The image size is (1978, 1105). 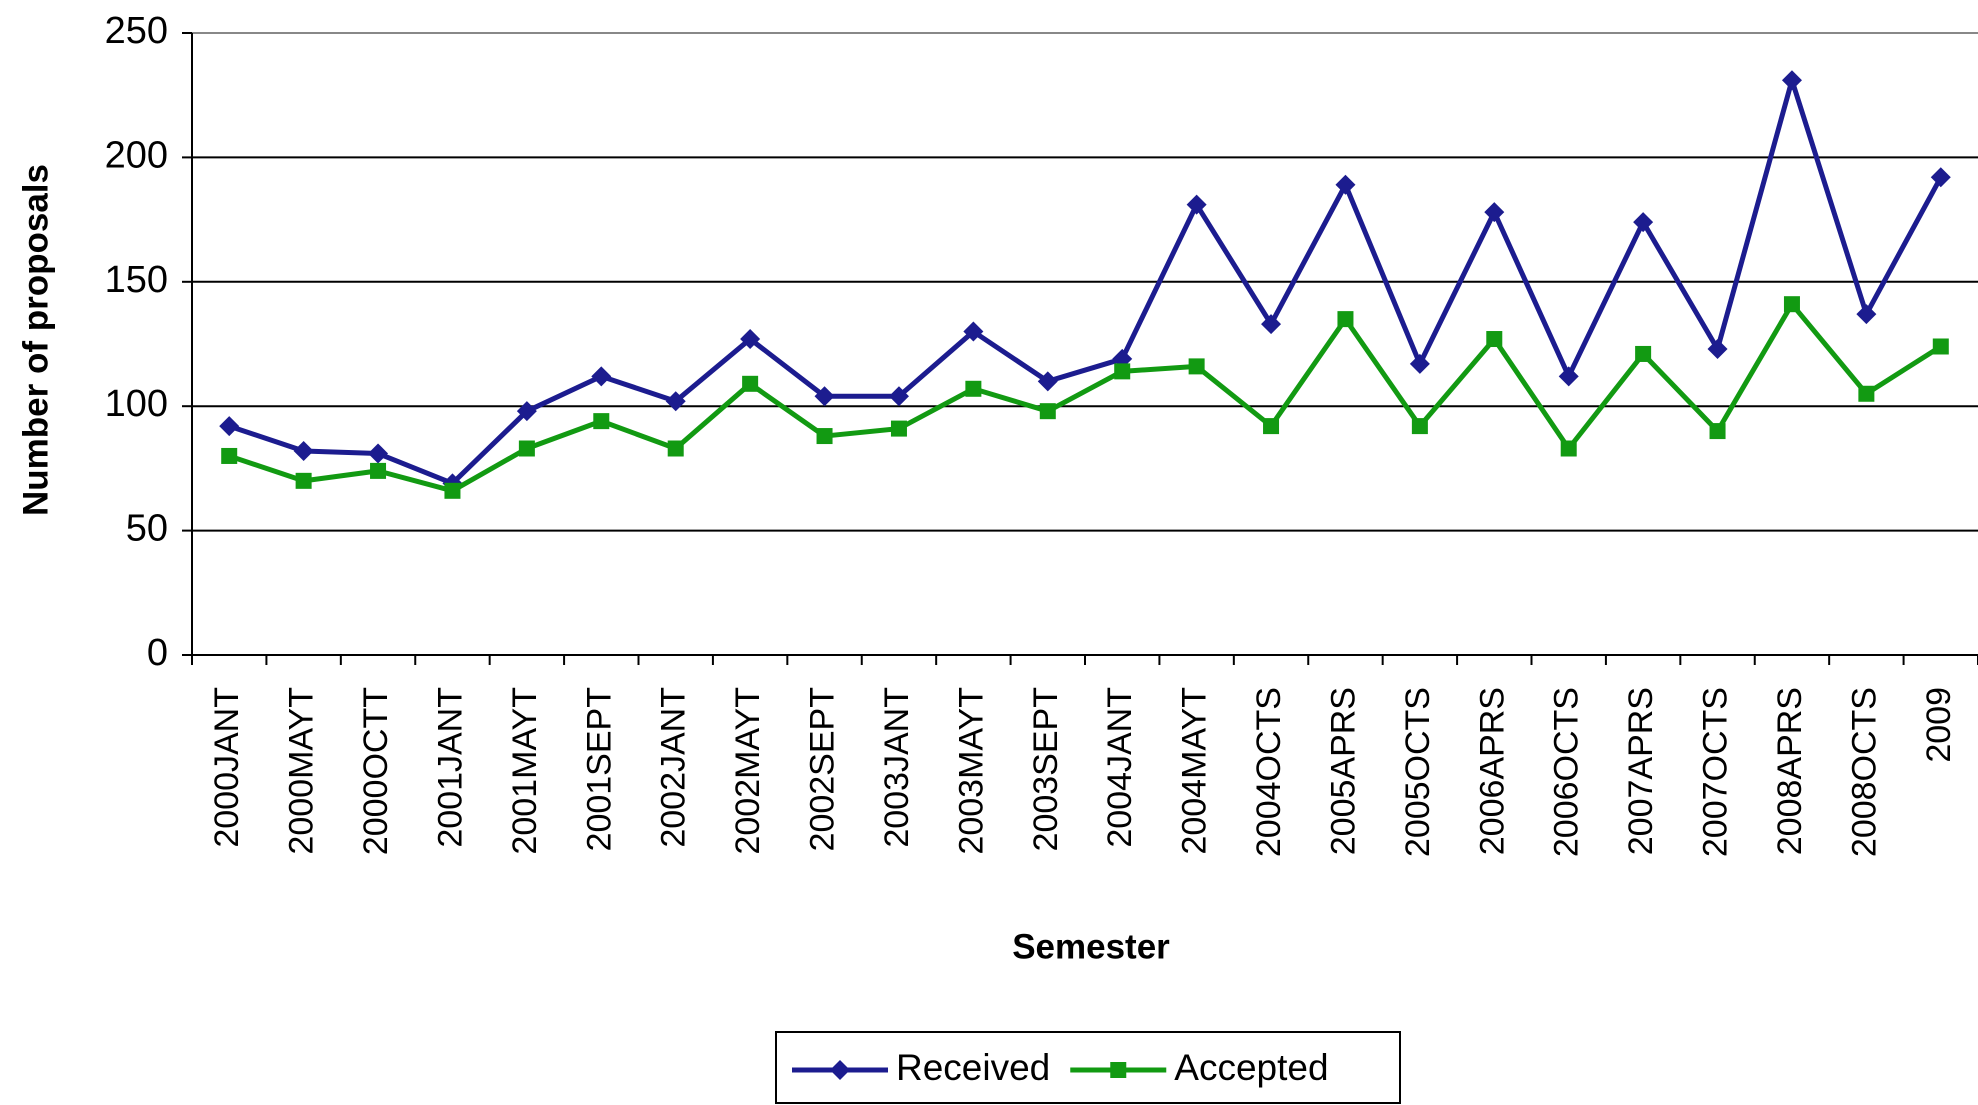 I want to click on x-tick-label: 2007OCTS, so click(x=1716, y=772).